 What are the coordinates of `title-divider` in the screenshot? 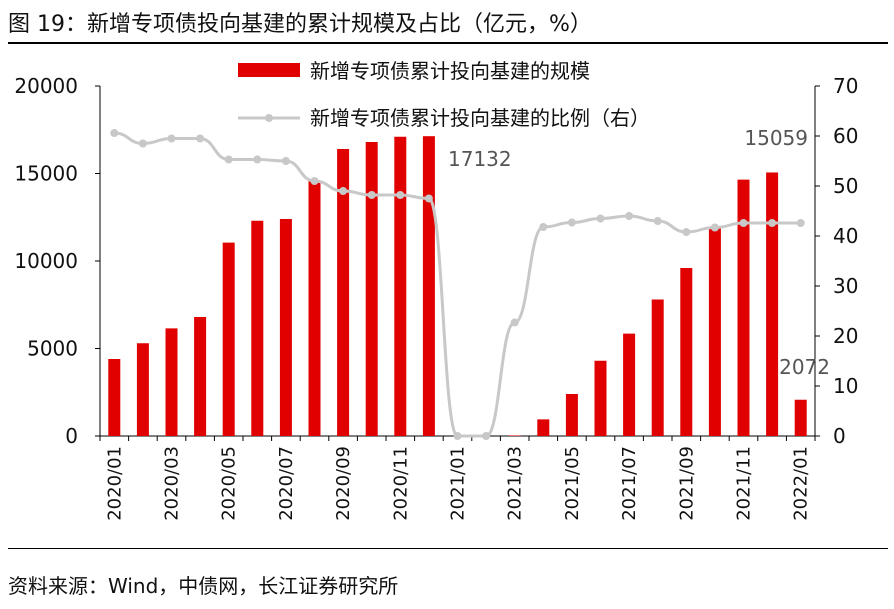 It's located at (448, 43).